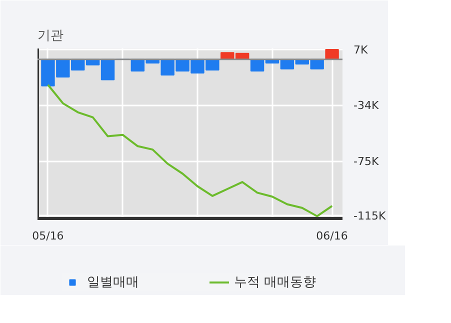  What do you see at coordinates (367, 161) in the screenshot?
I see `y-tick-label: -75K` at bounding box center [367, 161].